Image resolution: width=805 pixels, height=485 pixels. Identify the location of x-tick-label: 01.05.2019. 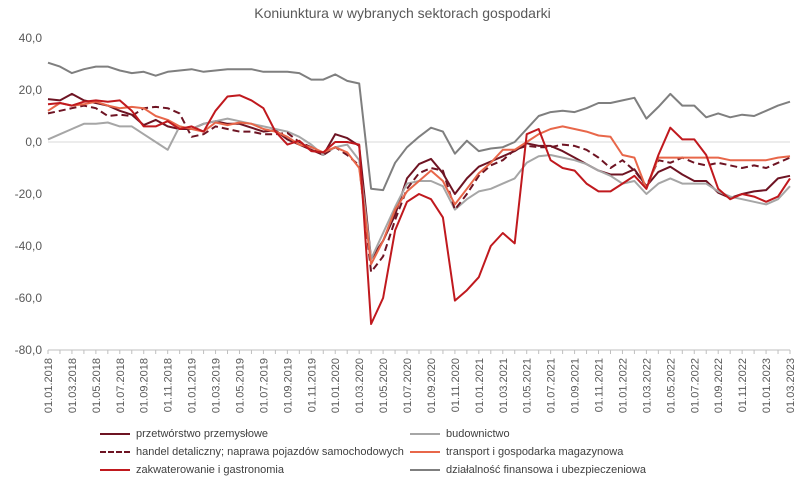
(240, 385).